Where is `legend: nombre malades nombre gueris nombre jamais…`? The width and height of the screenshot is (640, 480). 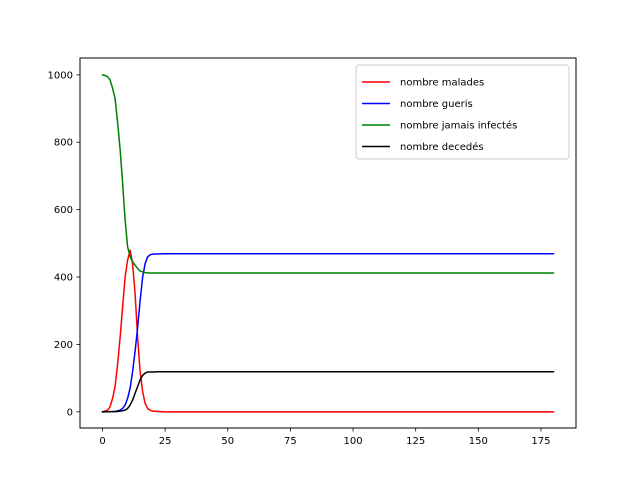 legend: nombre malades nombre gueris nombre jamais… is located at coordinates (462, 112).